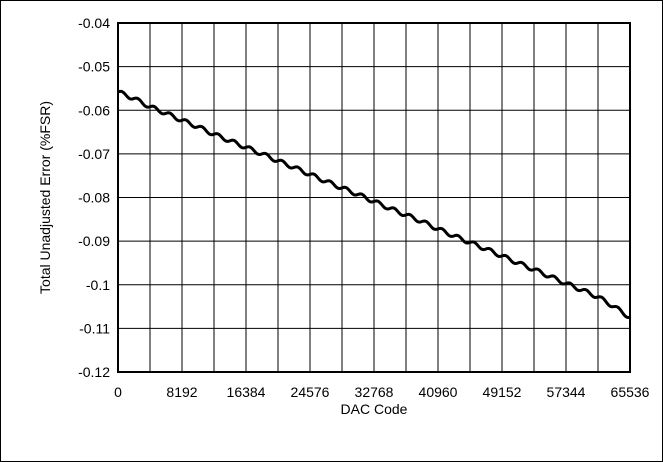  What do you see at coordinates (502, 392) in the screenshot?
I see `x-tick-label: 49152` at bounding box center [502, 392].